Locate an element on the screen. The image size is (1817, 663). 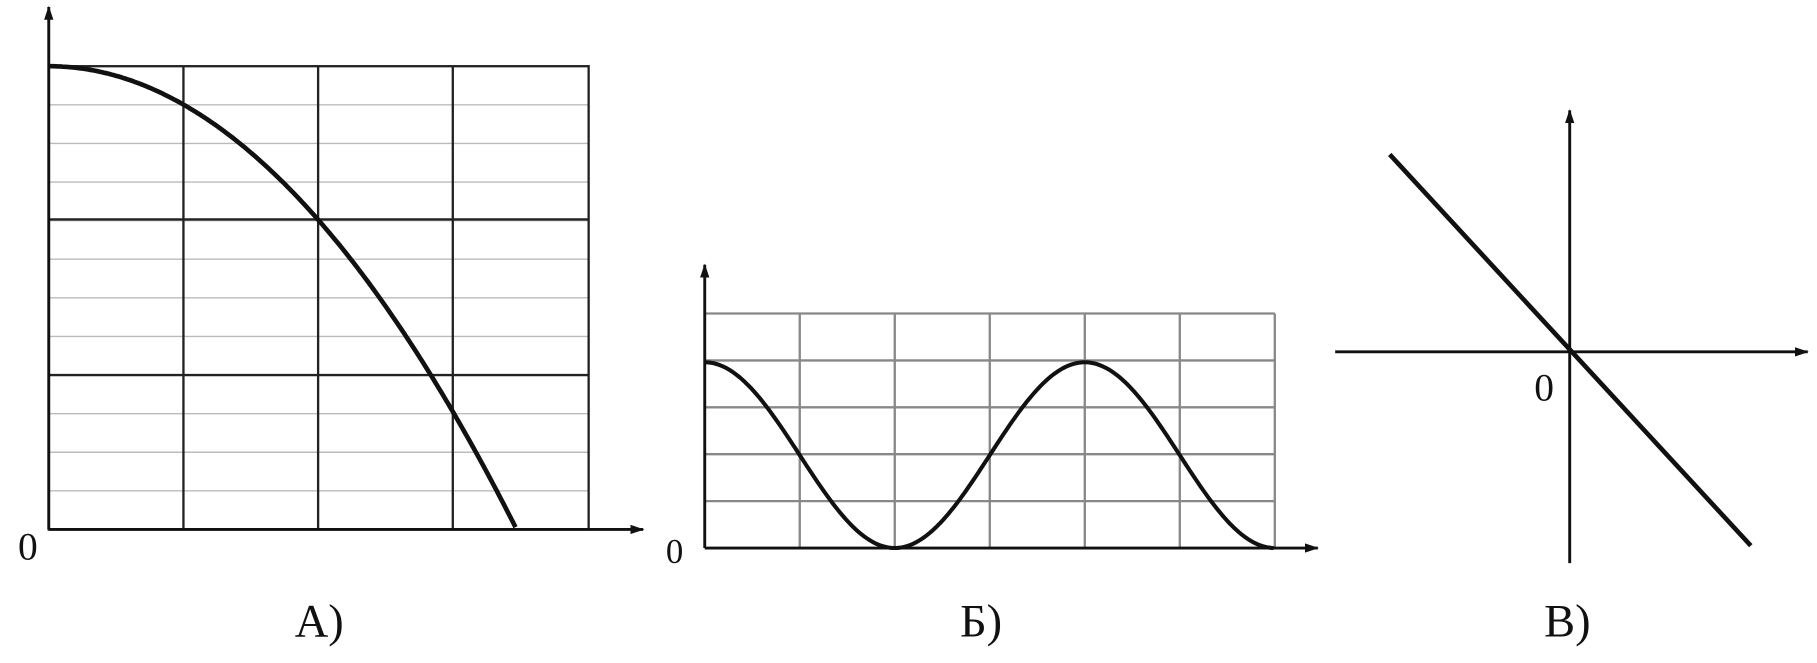
caption: В) is located at coordinates (1567, 621).